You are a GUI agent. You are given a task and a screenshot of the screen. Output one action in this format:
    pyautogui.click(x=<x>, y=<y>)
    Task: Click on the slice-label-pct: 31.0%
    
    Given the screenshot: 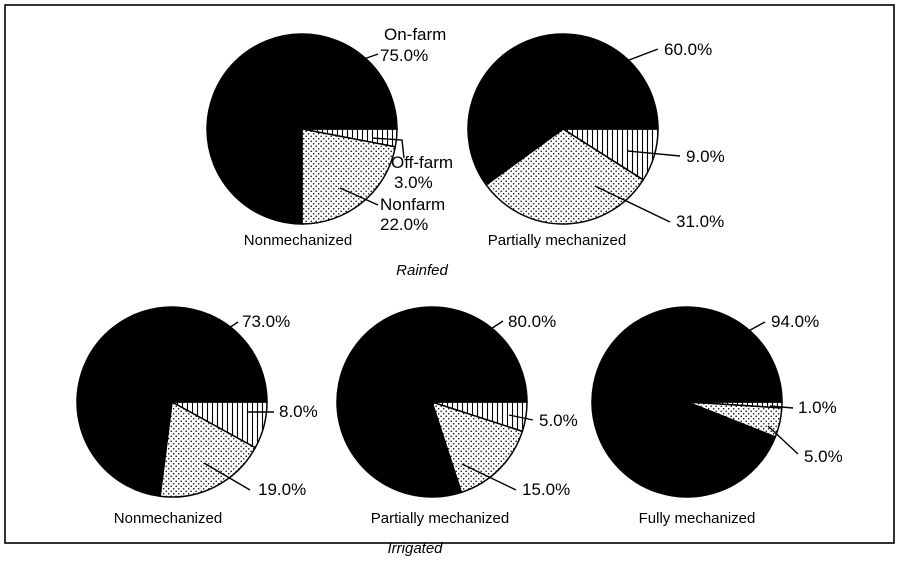 What is the action you would take?
    pyautogui.click(x=700, y=221)
    